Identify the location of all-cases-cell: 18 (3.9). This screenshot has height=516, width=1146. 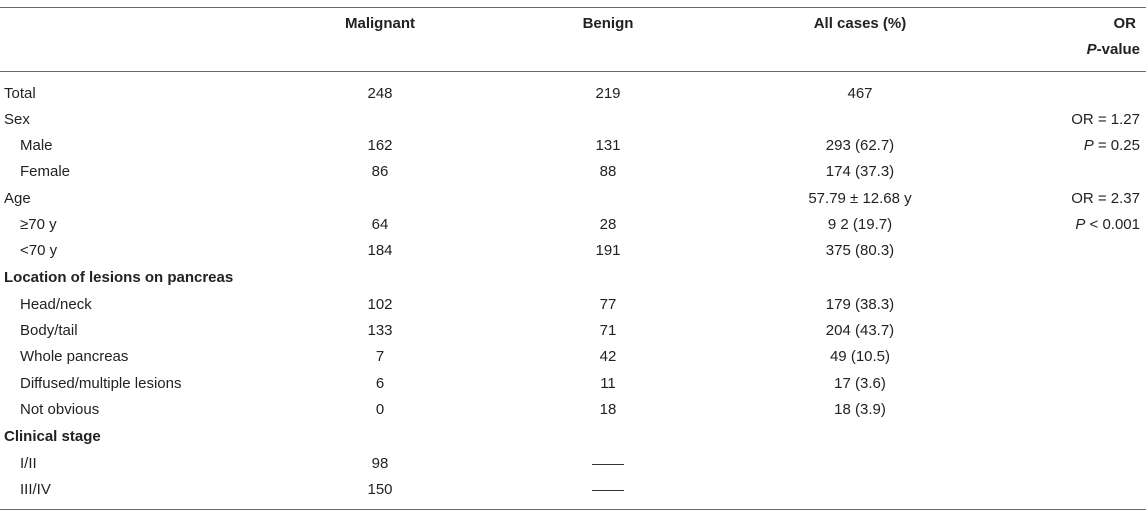
(860, 409).